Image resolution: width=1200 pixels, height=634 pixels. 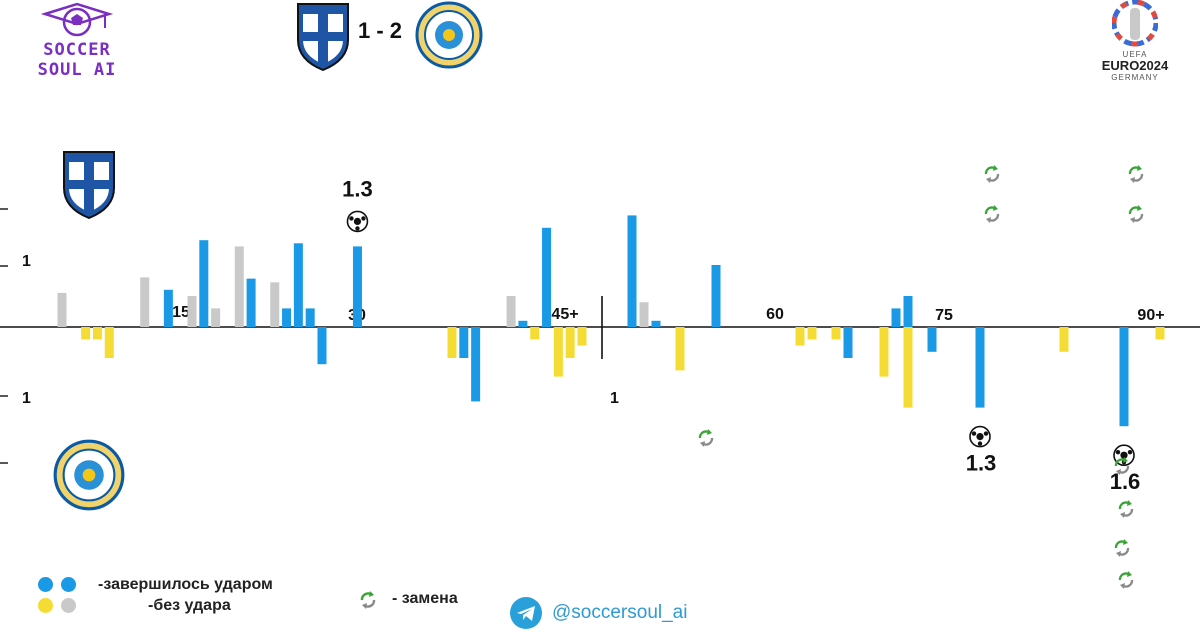 What do you see at coordinates (981, 463) in the screenshot?
I see `away-xg-label-19: 1.3` at bounding box center [981, 463].